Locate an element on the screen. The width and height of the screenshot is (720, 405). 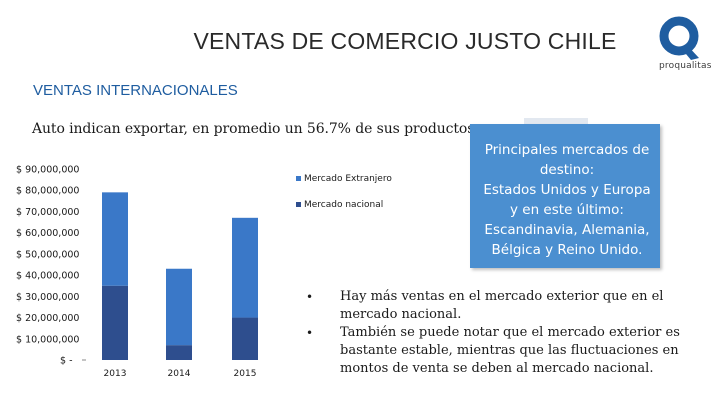
callout-line: Estados Unidos y Europa is located at coordinates (567, 190).